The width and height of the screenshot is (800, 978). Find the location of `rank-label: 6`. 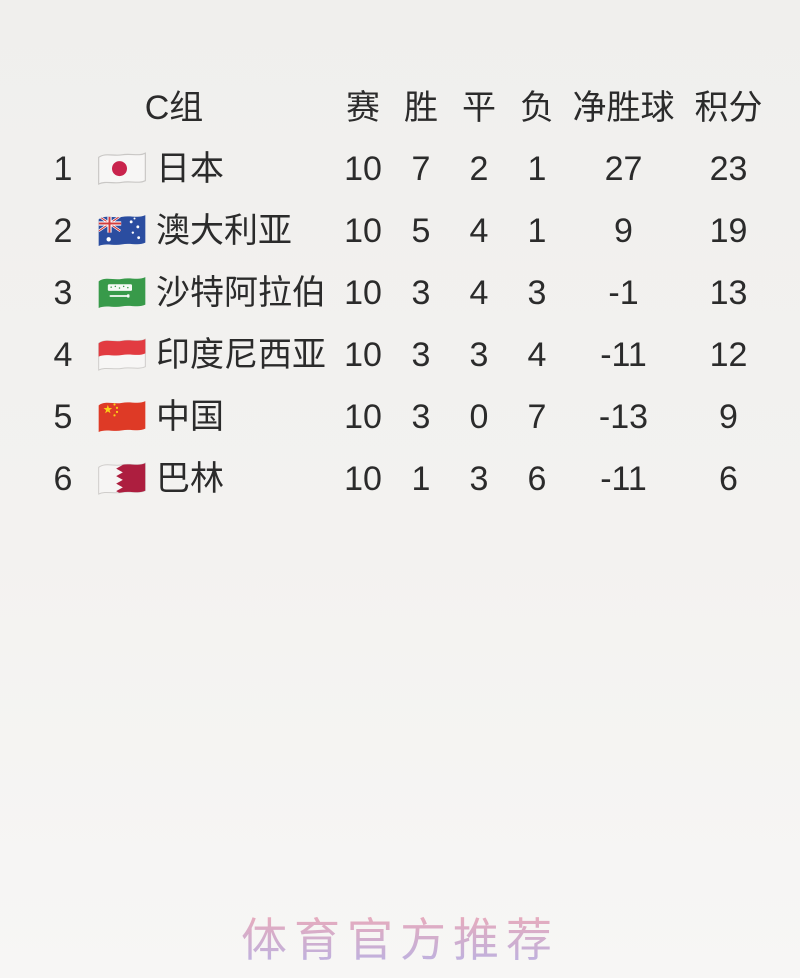

rank-label: 6 is located at coordinates (63, 479).